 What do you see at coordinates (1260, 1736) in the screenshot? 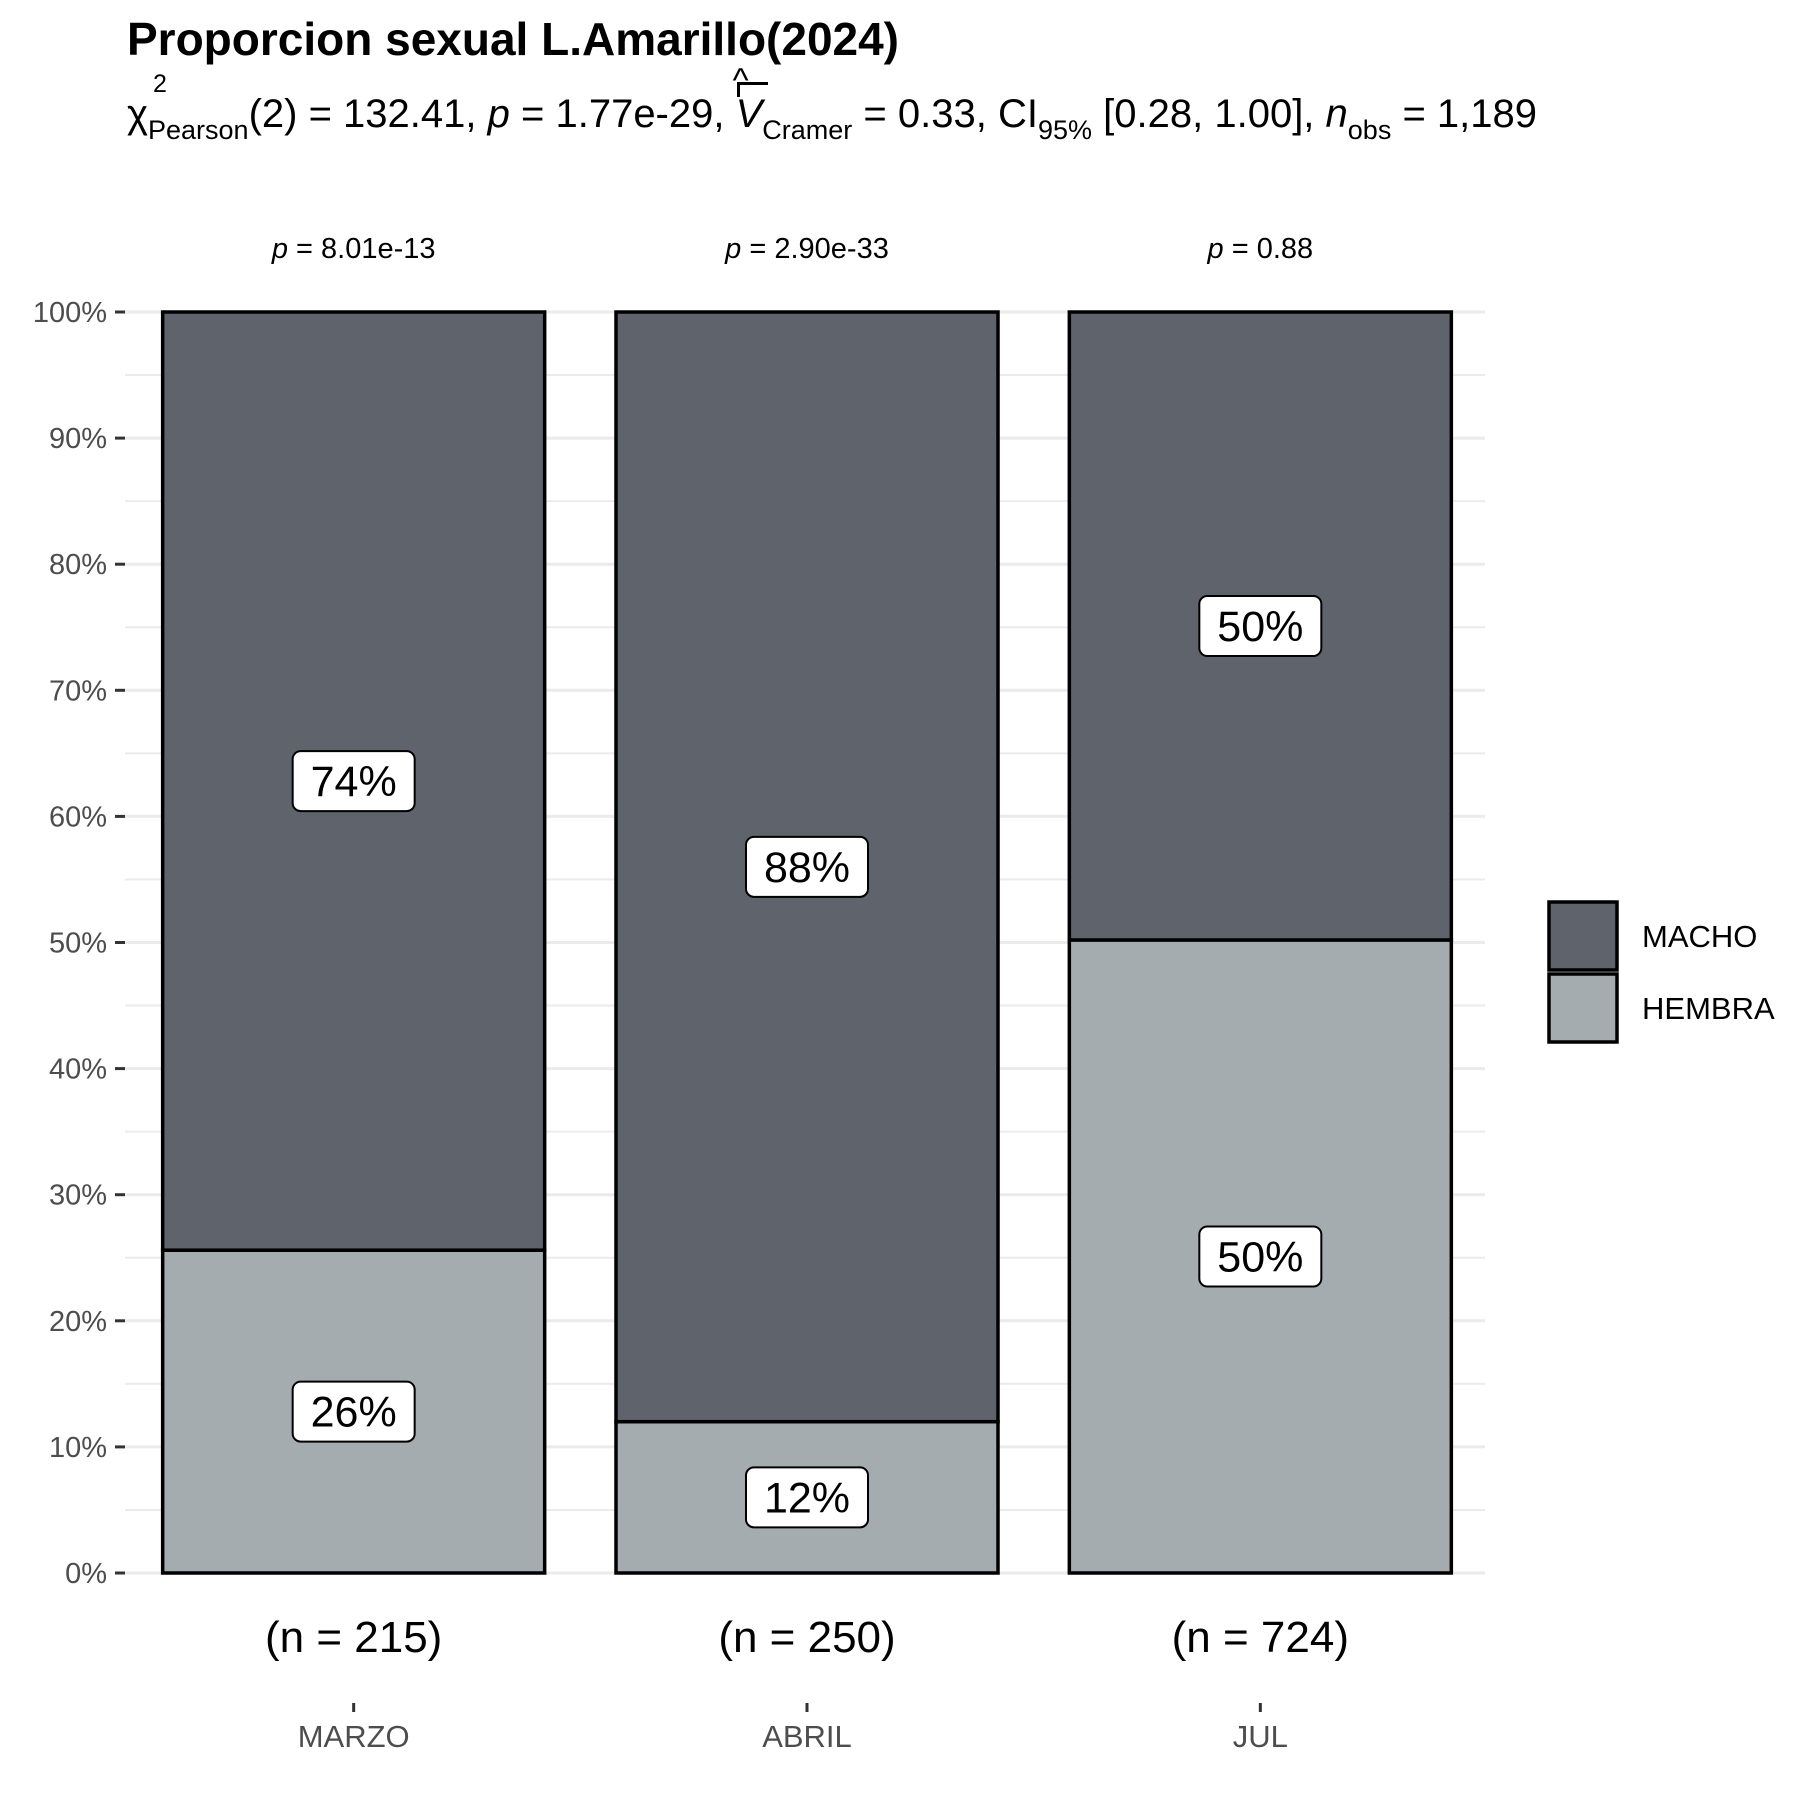
I see `x-tick-label: JUL` at bounding box center [1260, 1736].